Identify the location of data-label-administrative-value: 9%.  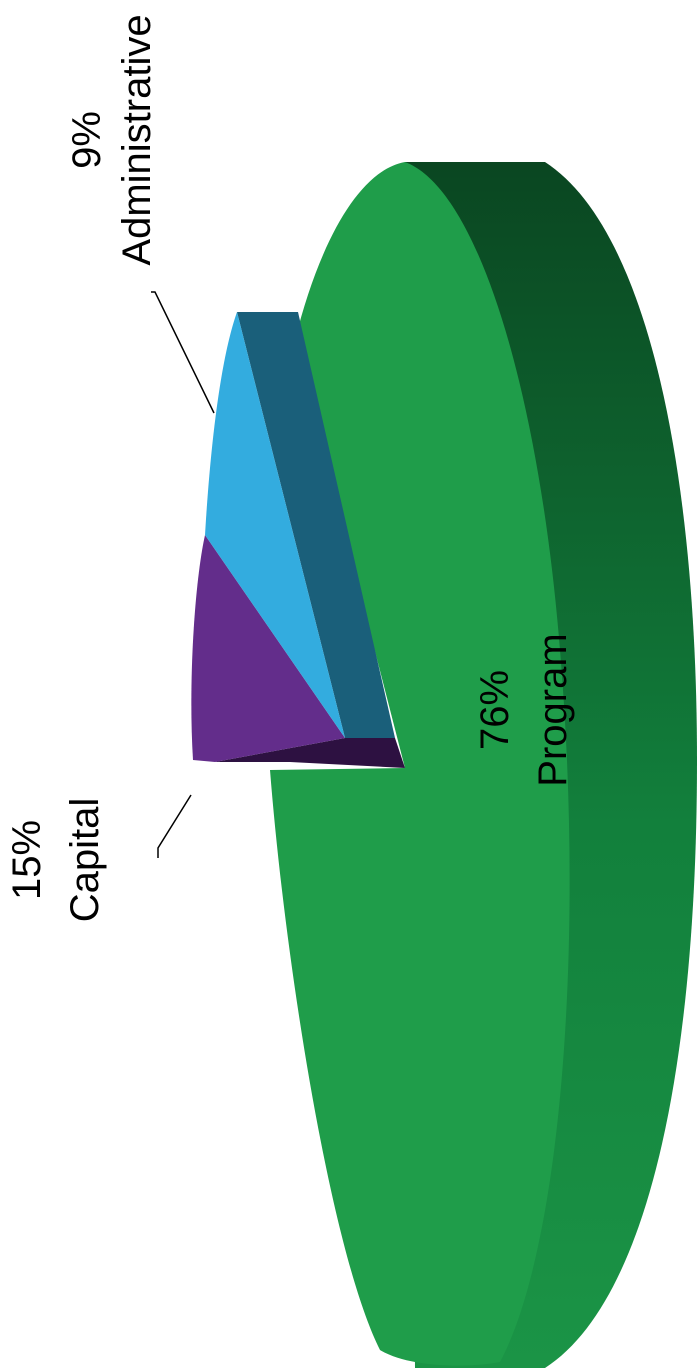
(87, 140).